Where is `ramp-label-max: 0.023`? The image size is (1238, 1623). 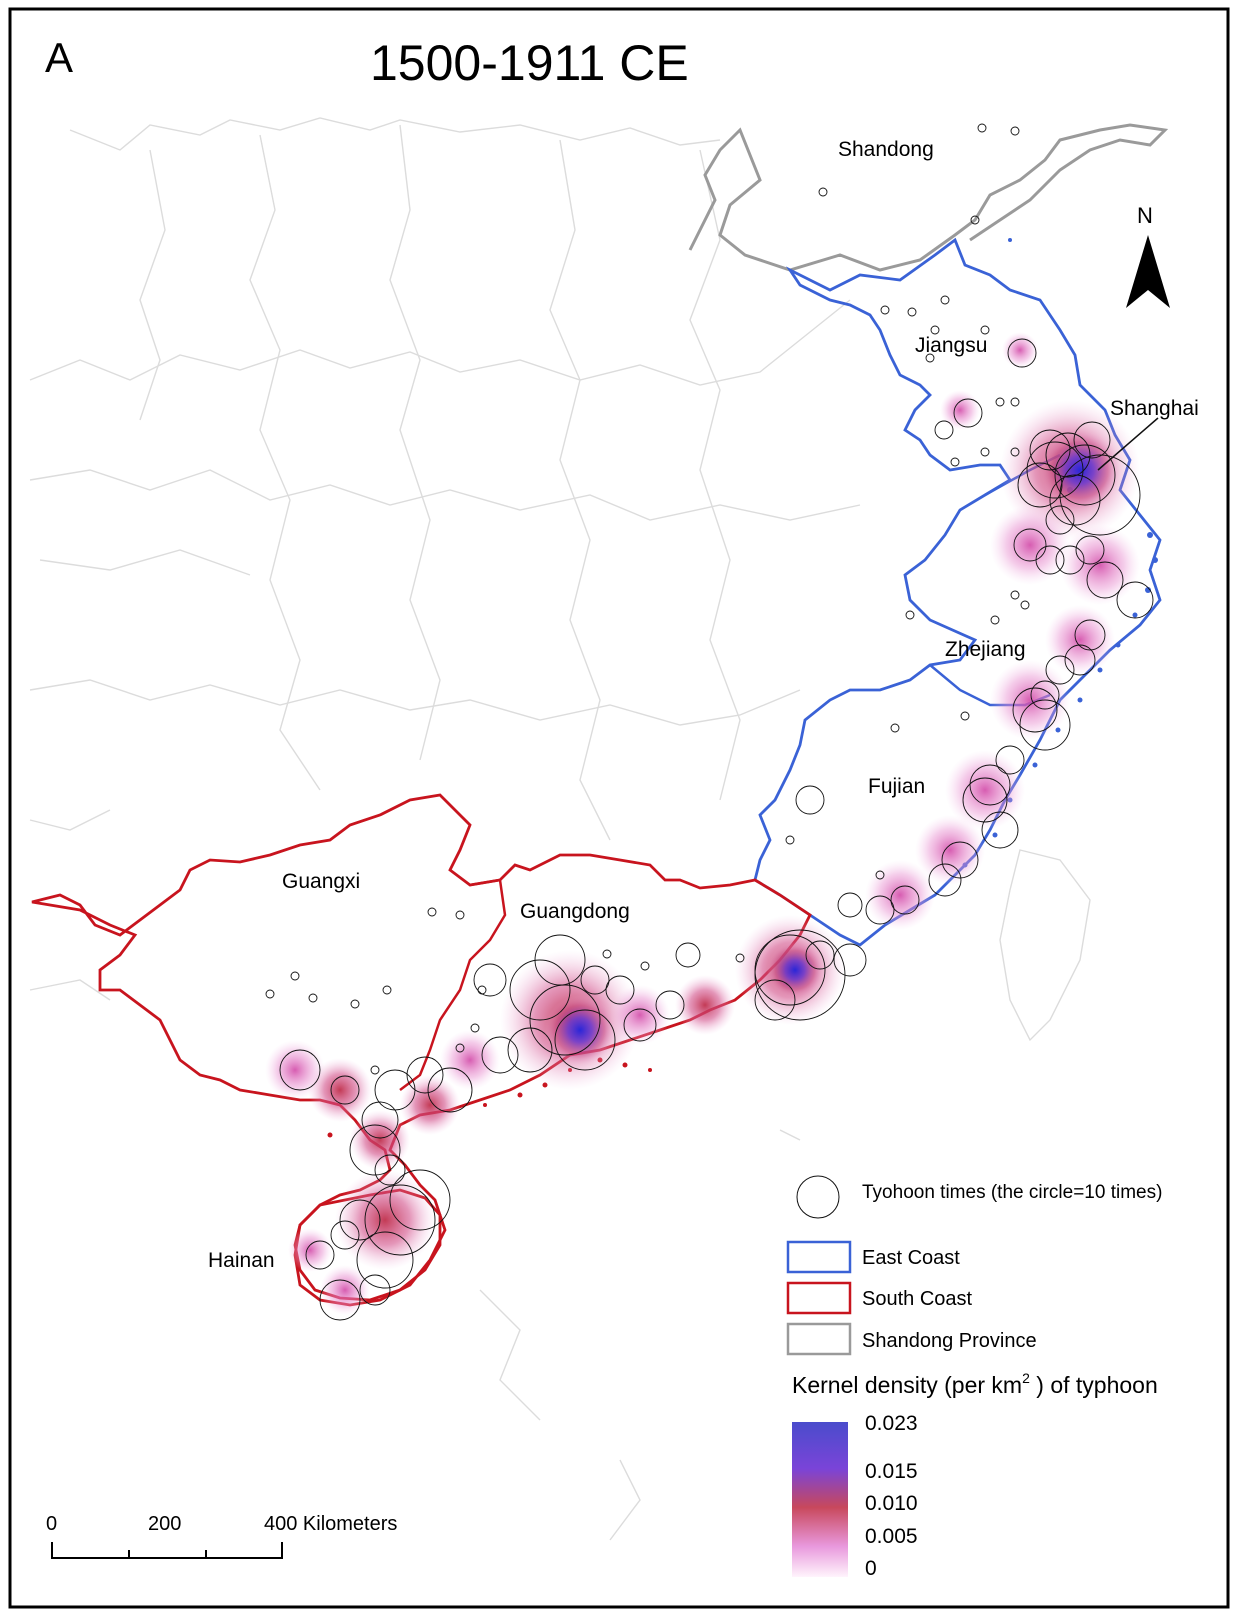
ramp-label-max: 0.023 is located at coordinates (891, 1423).